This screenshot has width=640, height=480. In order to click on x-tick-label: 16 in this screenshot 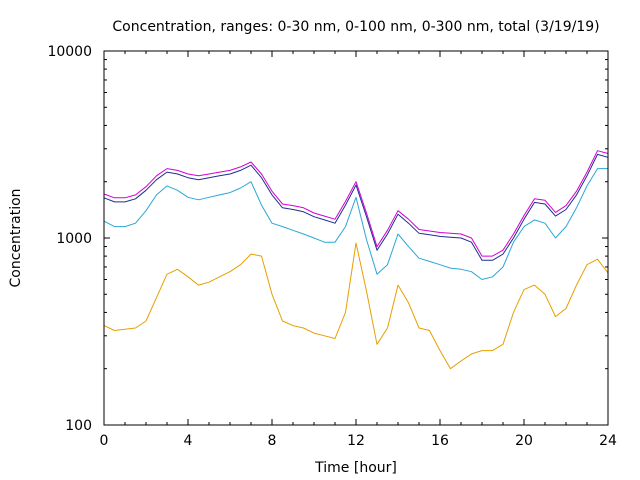, I will do `click(440, 441)`.